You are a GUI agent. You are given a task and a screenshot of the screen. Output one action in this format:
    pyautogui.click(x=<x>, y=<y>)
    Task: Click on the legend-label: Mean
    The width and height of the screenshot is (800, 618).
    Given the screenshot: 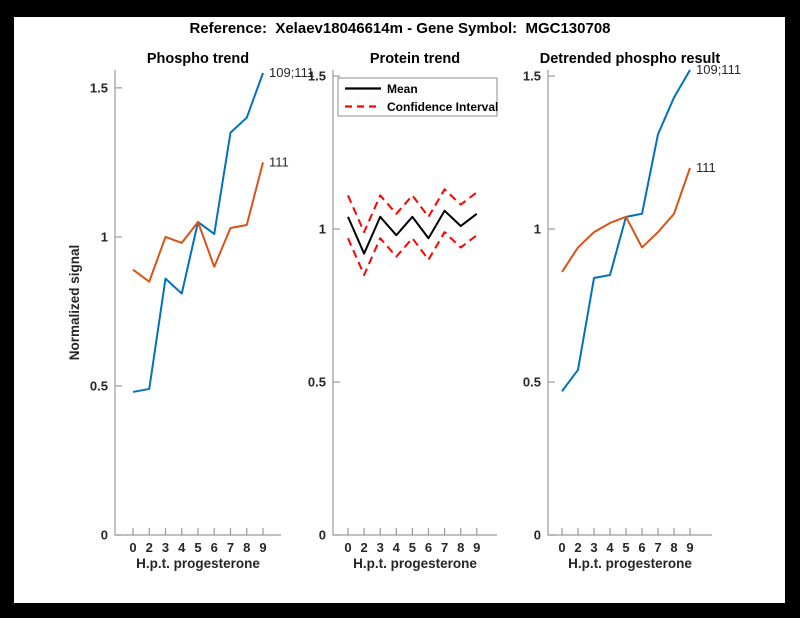 What is the action you would take?
    pyautogui.click(x=402, y=89)
    